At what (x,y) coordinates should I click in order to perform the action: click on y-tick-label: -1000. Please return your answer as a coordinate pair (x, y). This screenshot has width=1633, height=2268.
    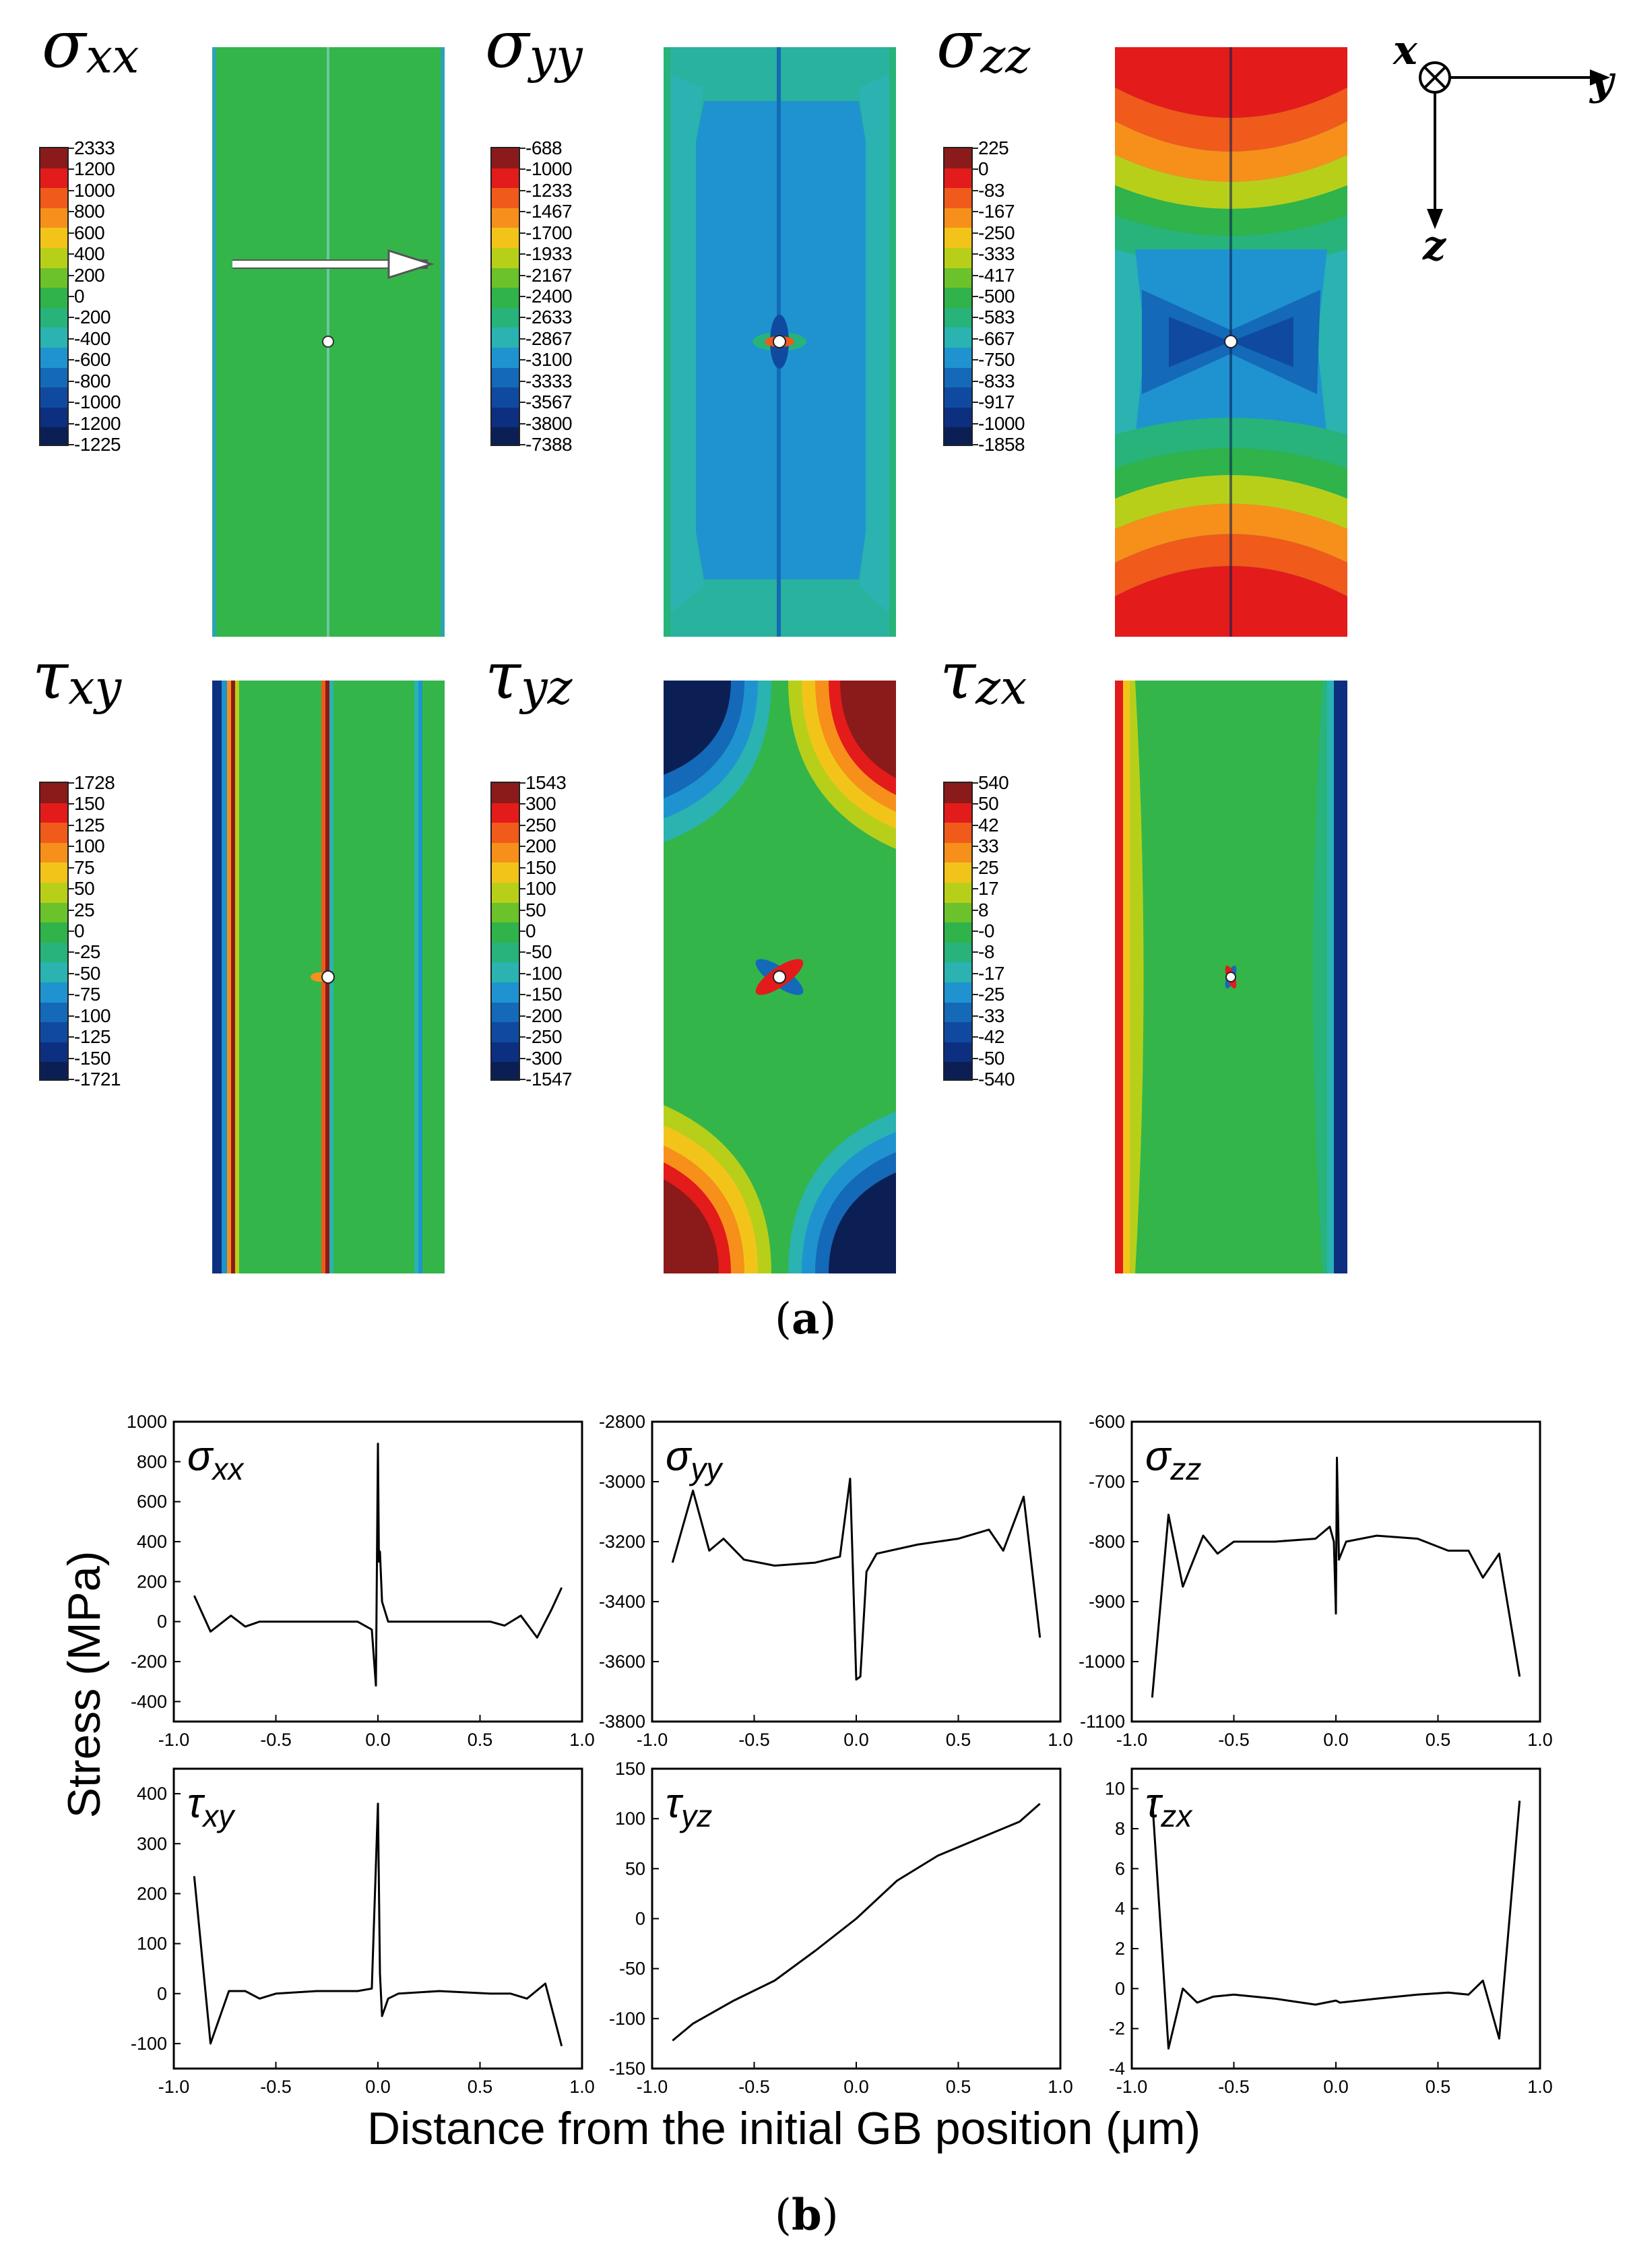
    Looking at the image, I should click on (1102, 1661).